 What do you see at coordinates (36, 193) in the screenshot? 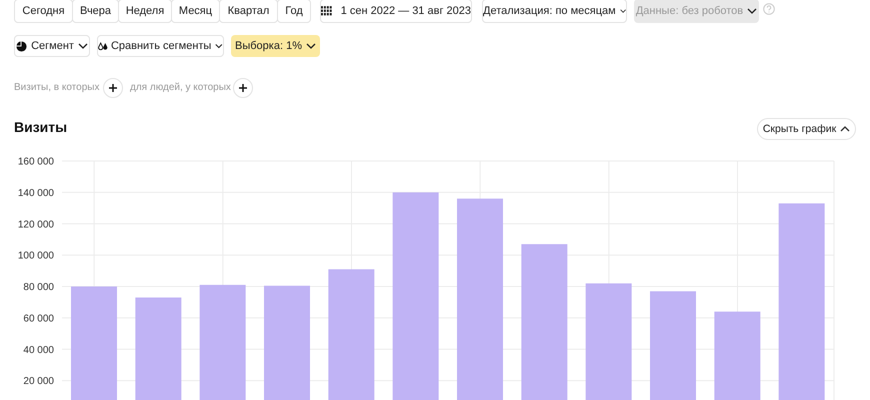
I see `y-tick-label: 140 000` at bounding box center [36, 193].